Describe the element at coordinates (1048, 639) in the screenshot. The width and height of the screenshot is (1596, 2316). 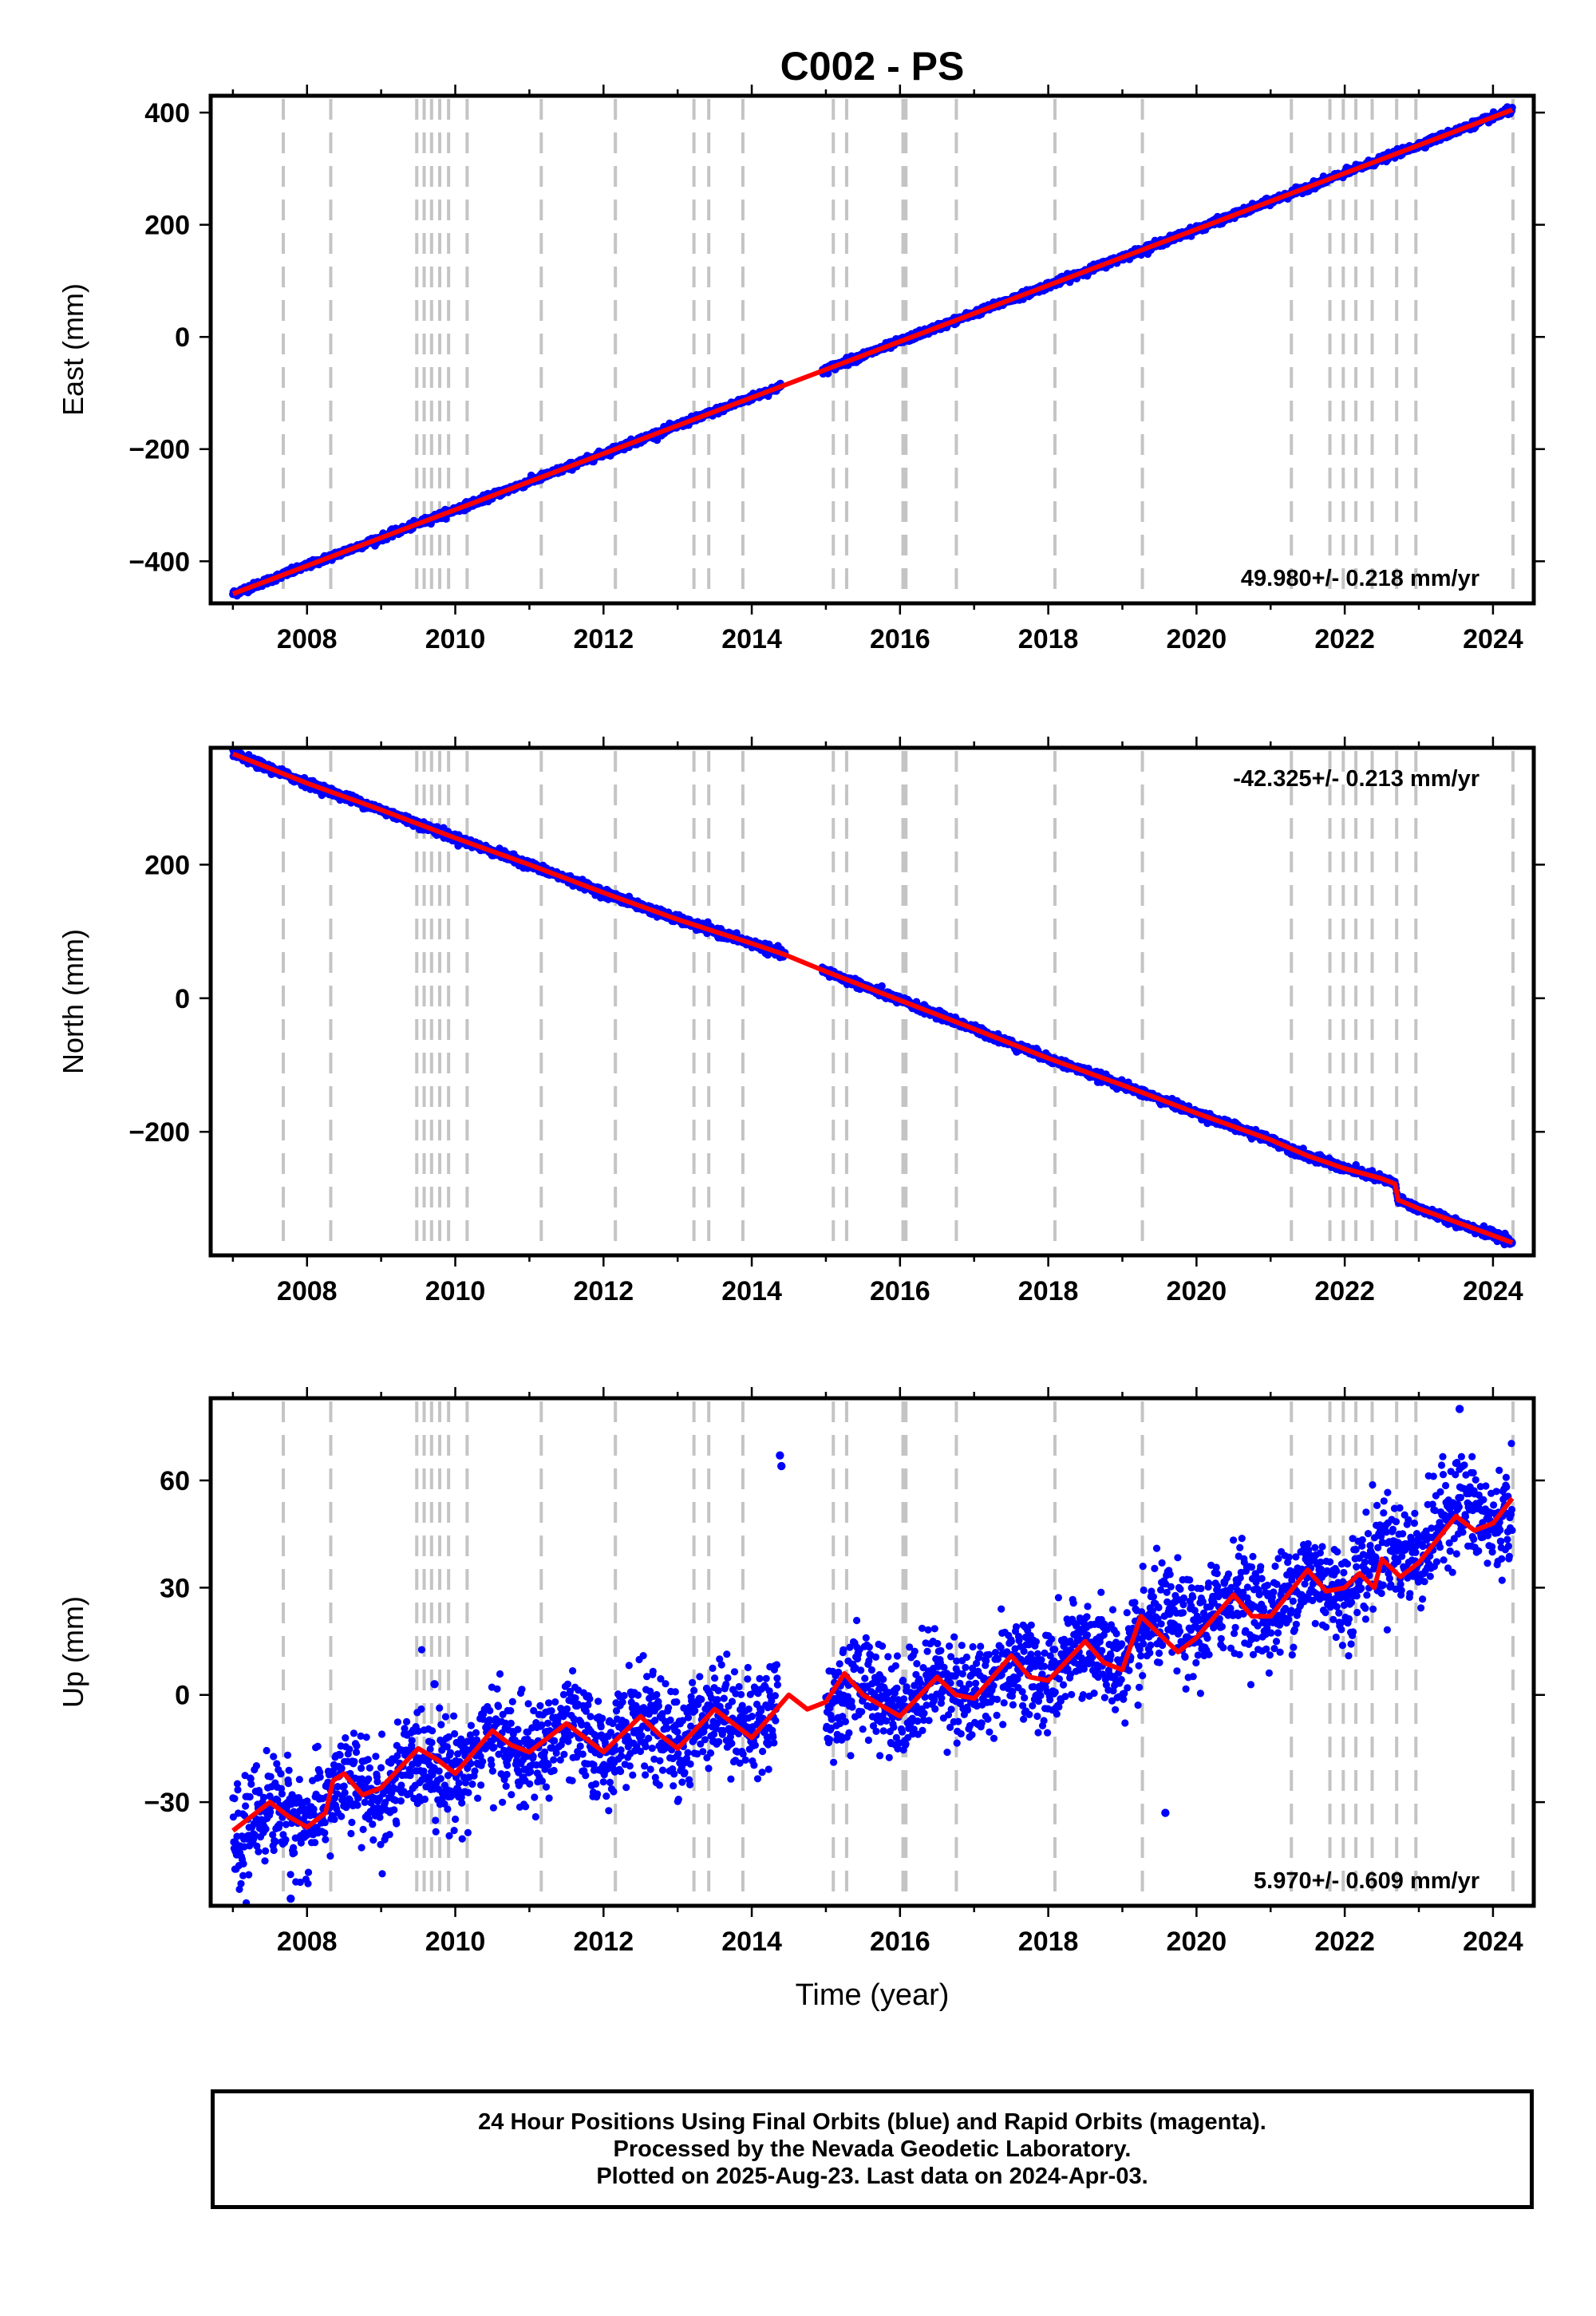
I see `x-tick-label: 2018` at that location.